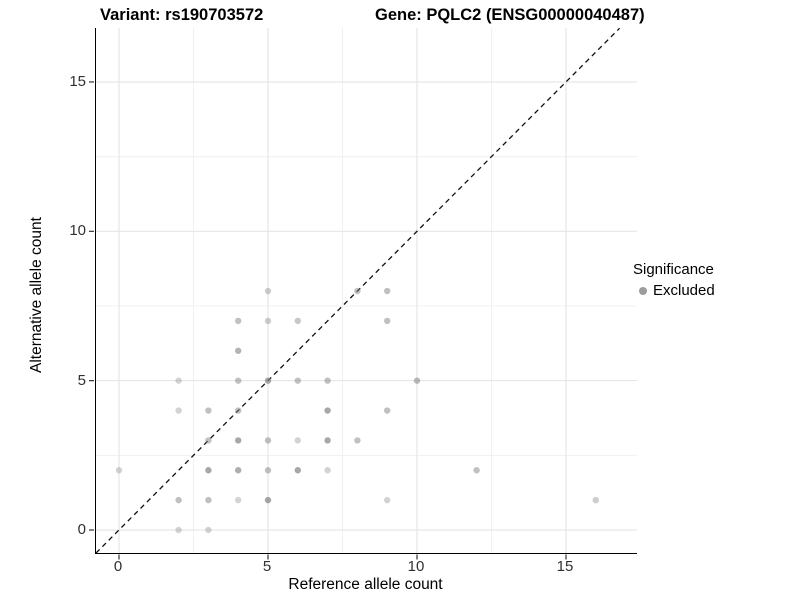  What do you see at coordinates (643, 290) in the screenshot?
I see `excluded-point-icon` at bounding box center [643, 290].